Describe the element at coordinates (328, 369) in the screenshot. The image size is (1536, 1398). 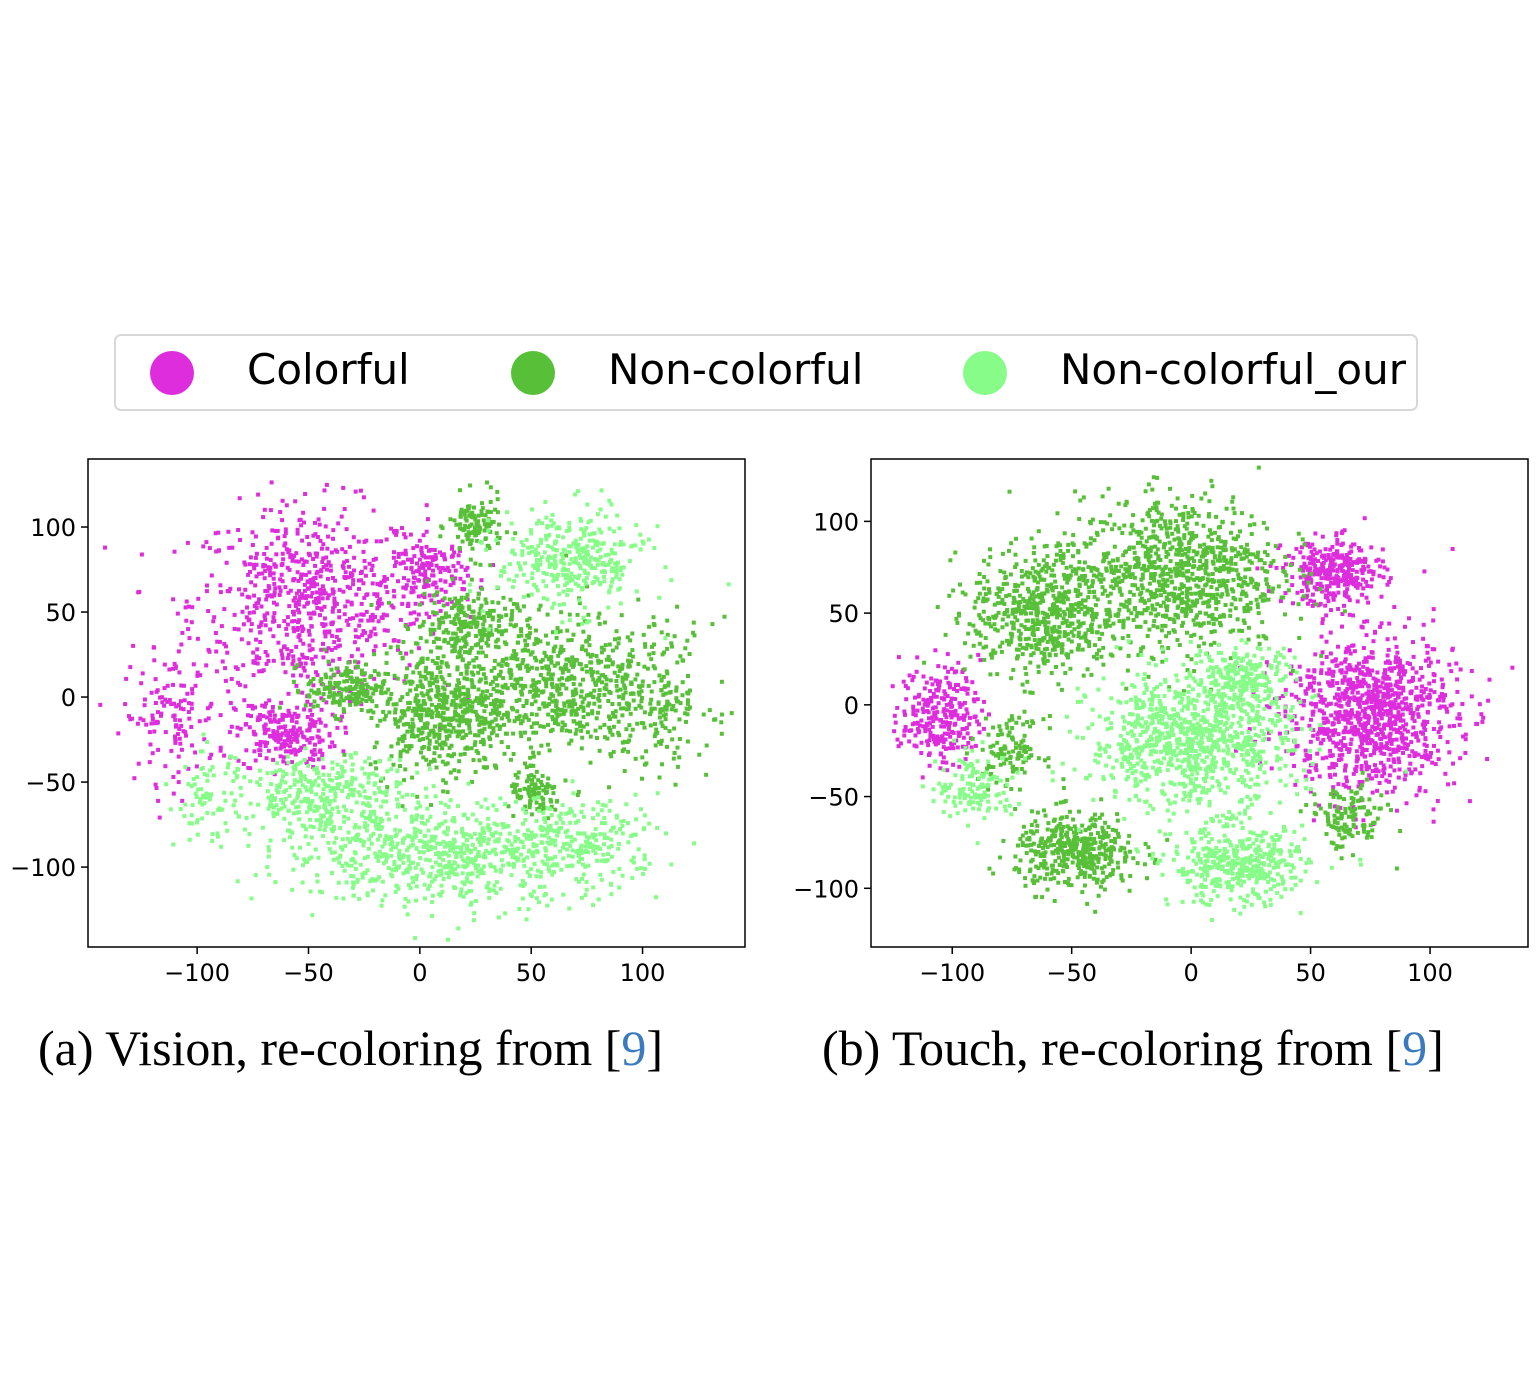
I see `legend-label-colorful: Colorful` at that location.